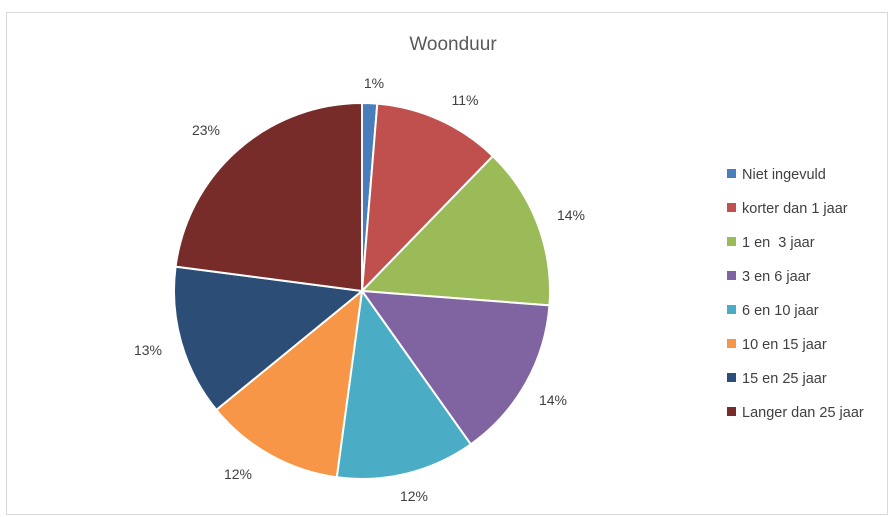 The width and height of the screenshot is (890, 517). What do you see at coordinates (571, 215) in the screenshot?
I see `data-label-3: 14%` at bounding box center [571, 215].